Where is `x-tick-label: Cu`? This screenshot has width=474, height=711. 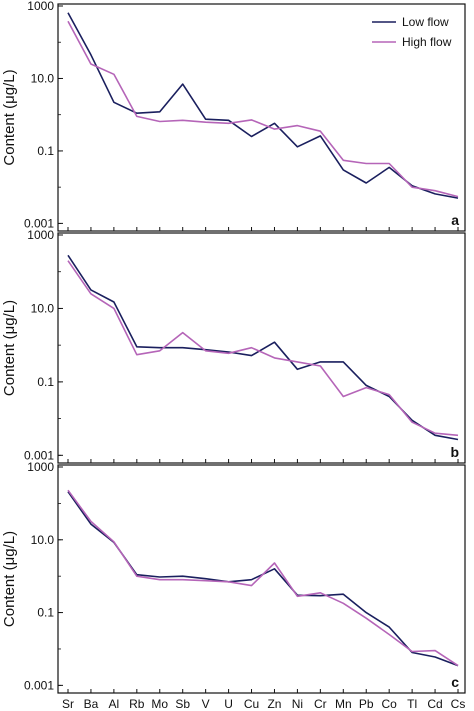
x-tick-label: Cu is located at coordinates (251, 704).